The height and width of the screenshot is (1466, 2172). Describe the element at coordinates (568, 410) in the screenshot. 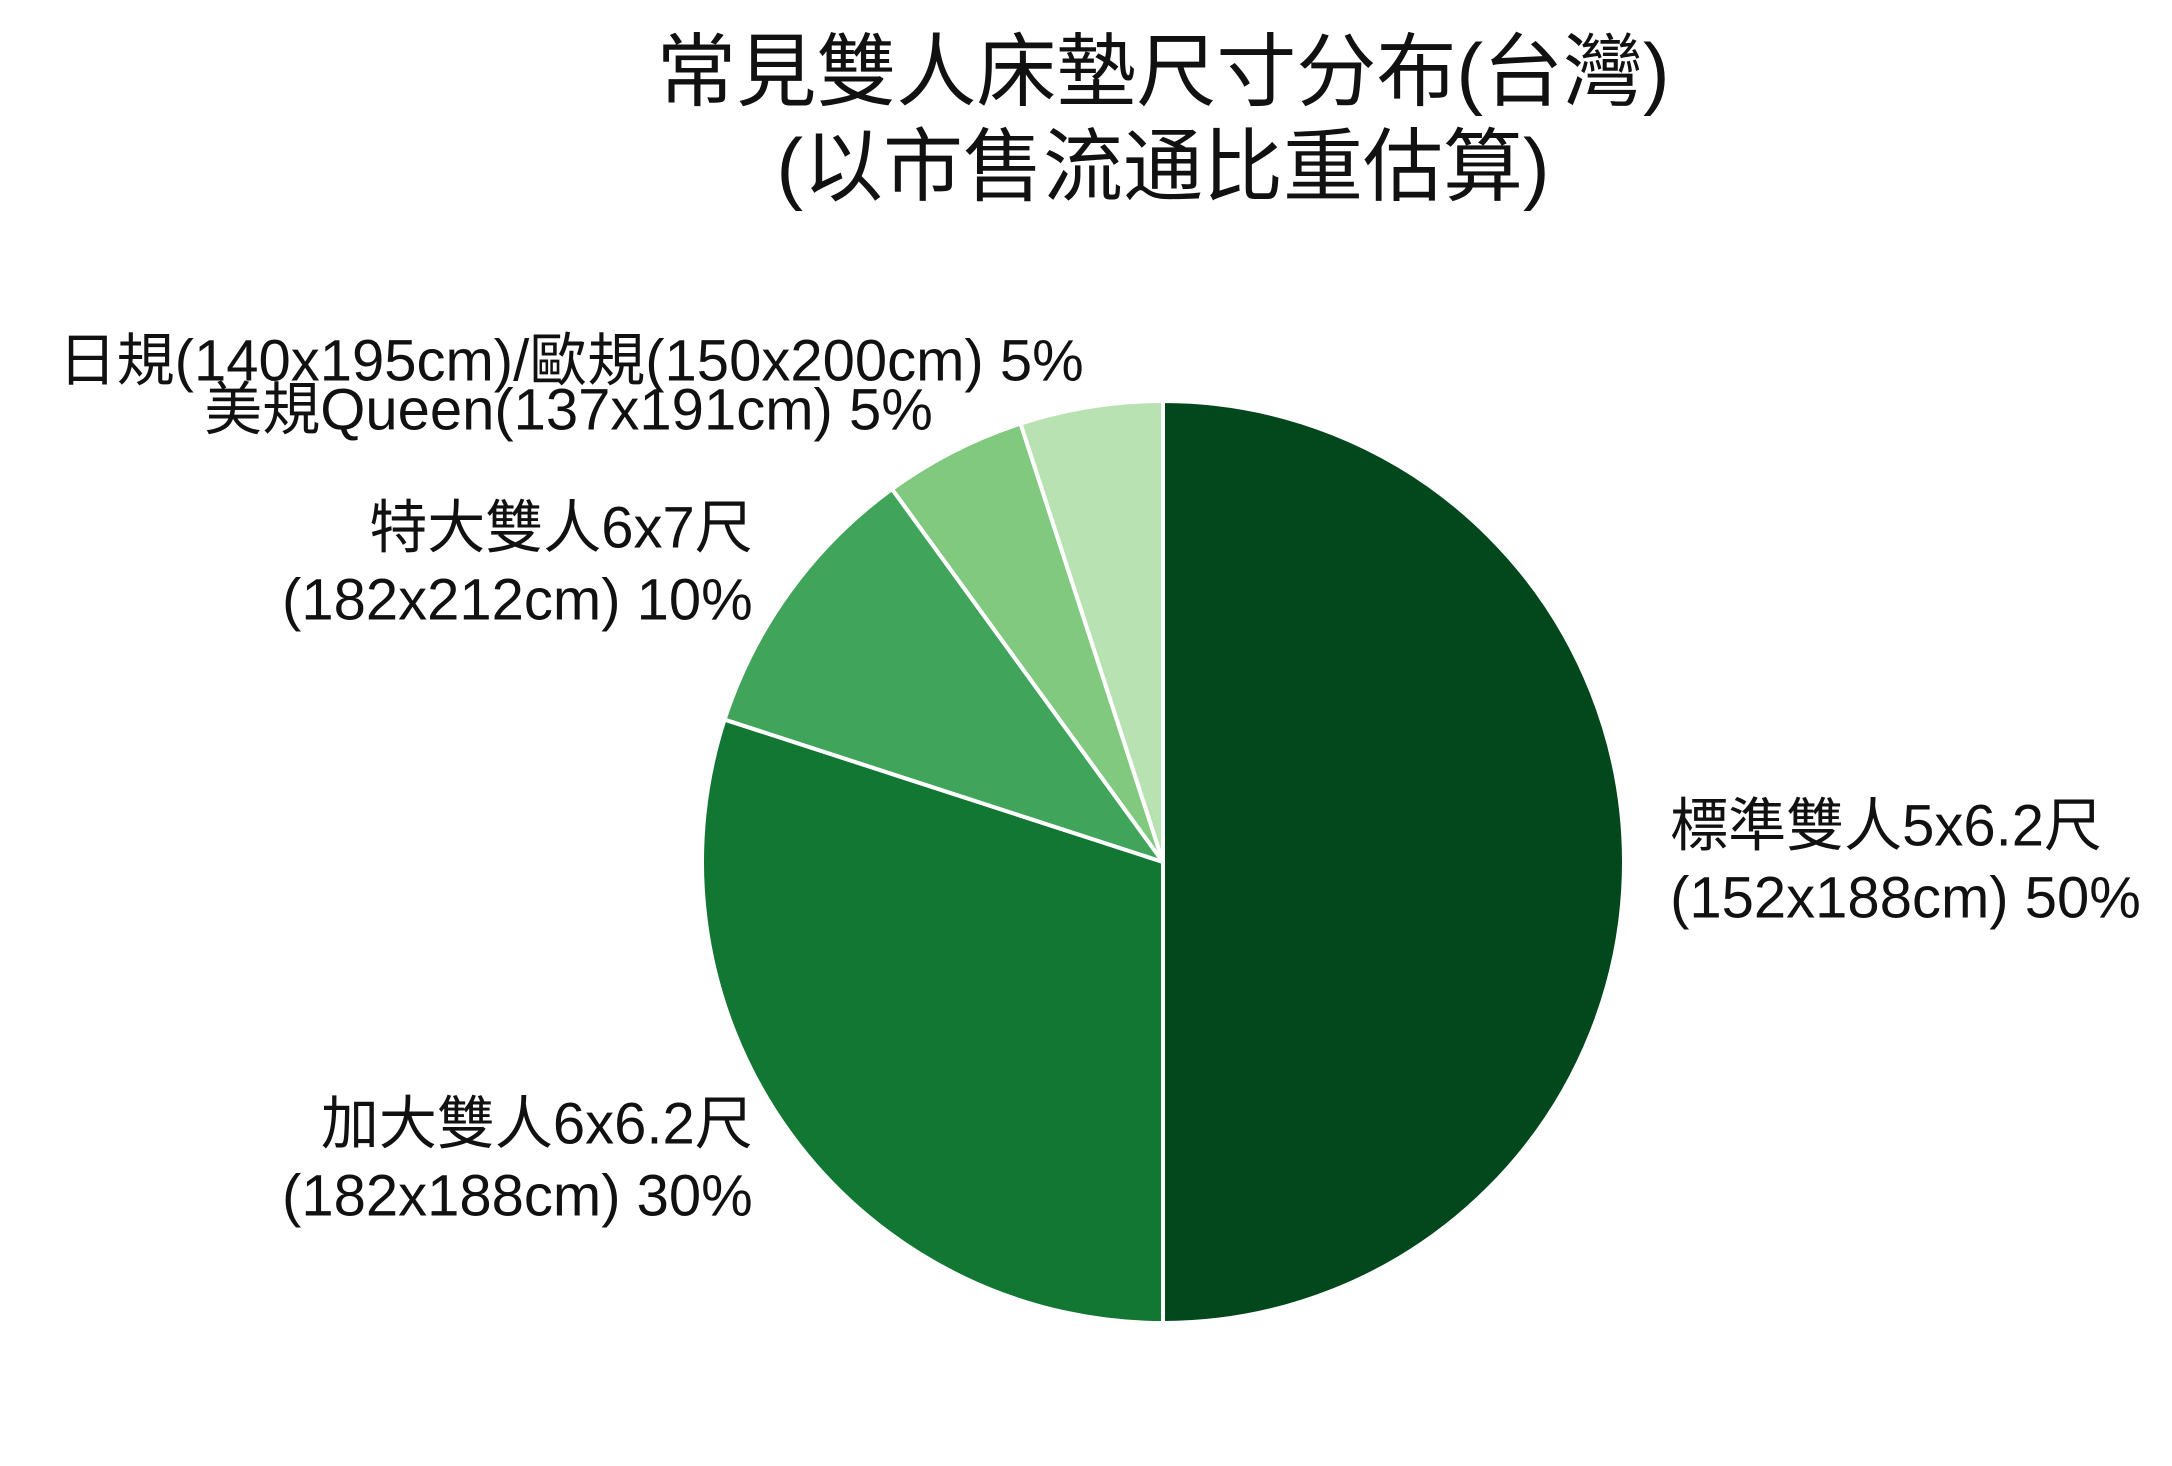

I see `slice-label-4-line-1: 美規Queen(137x191cm) 5%` at that location.